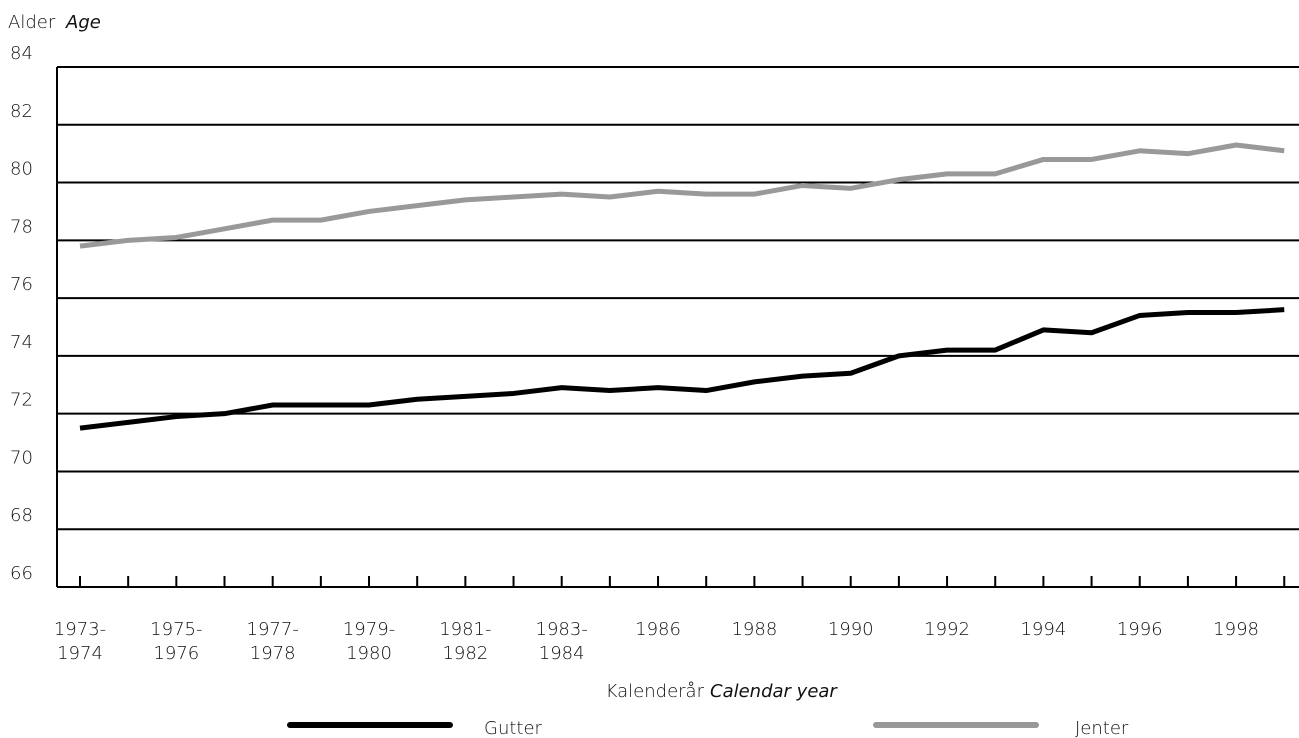  What do you see at coordinates (1102, 728) in the screenshot?
I see `legend-label: Jenter` at bounding box center [1102, 728].